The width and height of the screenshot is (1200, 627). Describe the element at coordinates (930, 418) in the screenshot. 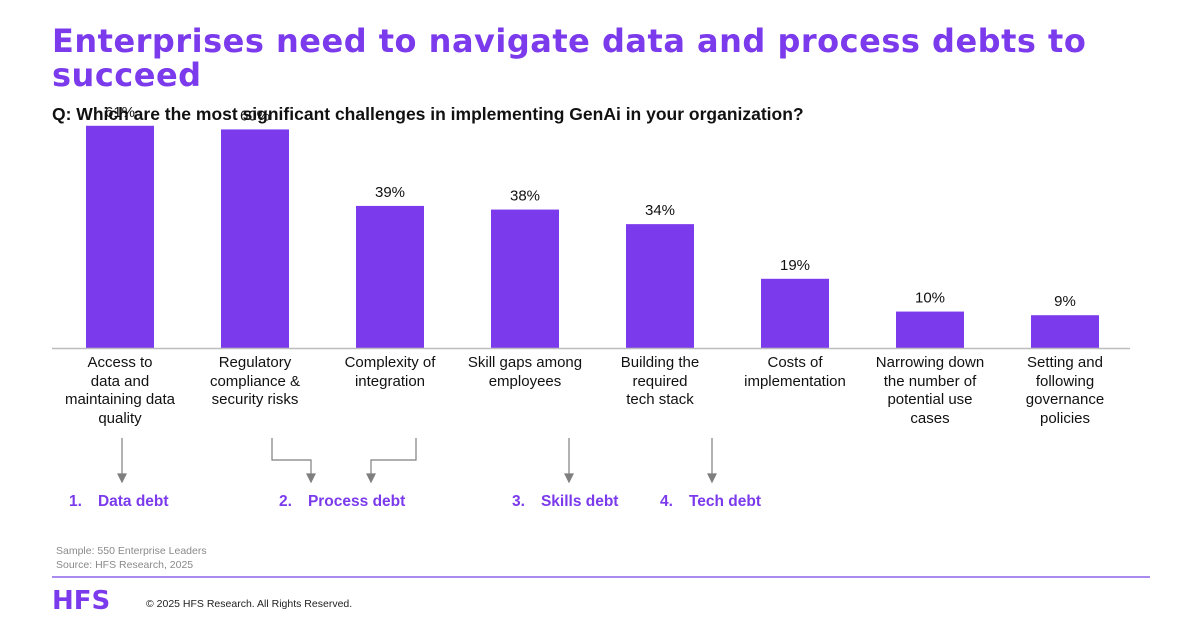

I see `x-tick-label-line: cases` at that location.